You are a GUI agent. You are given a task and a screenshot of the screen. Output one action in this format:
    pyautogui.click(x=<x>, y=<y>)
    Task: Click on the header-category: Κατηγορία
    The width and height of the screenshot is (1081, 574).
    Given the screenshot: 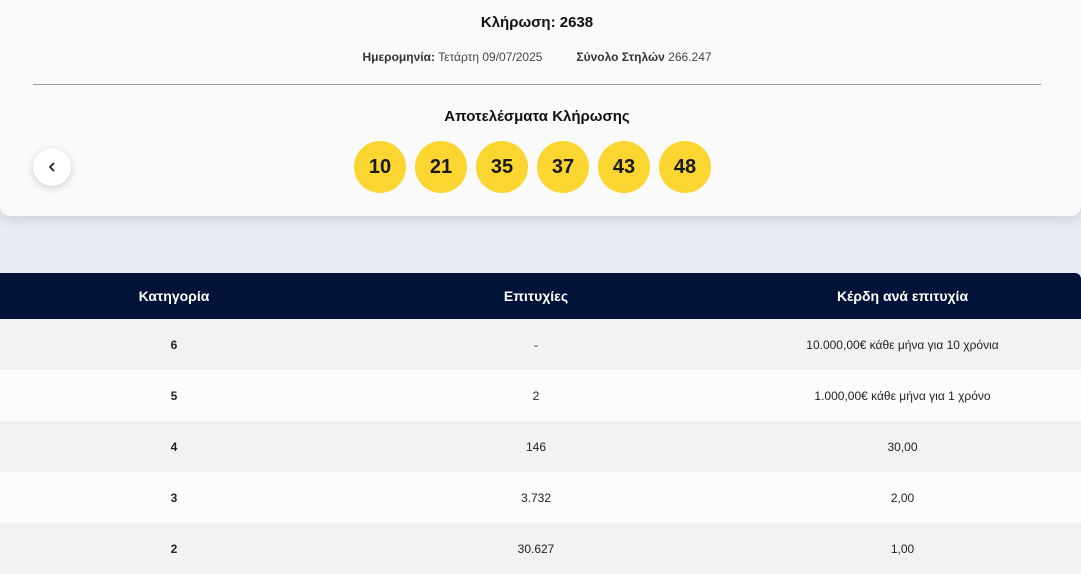 What is the action you would take?
    pyautogui.click(x=174, y=296)
    